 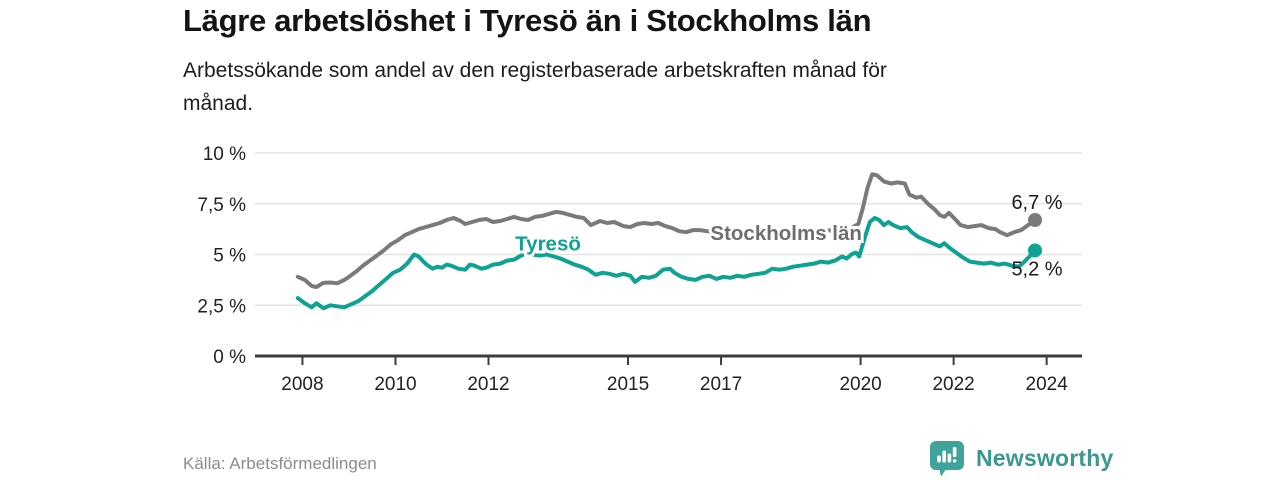 I want to click on series-end-value-stockholms-l-n: 6,7 %, so click(x=1036, y=203).